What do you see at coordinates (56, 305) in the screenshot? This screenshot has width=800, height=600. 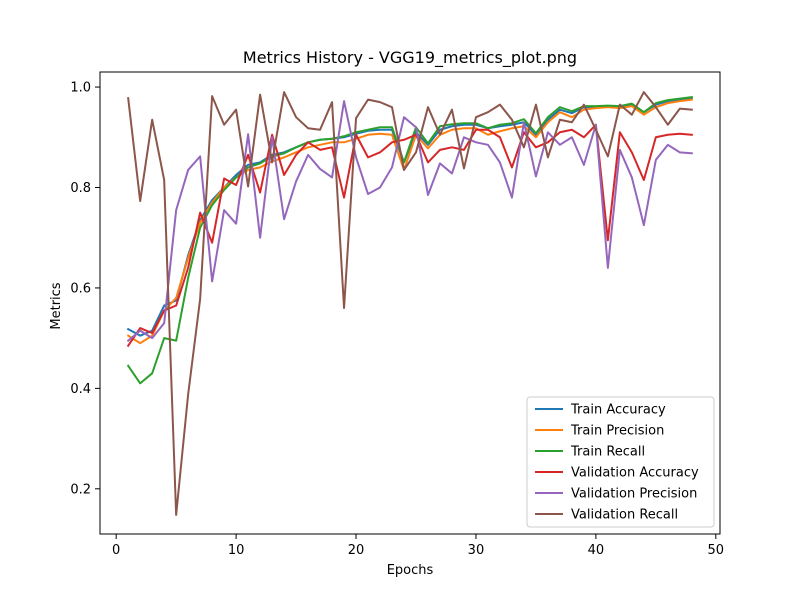 I see `y-axis-title: Metrics` at bounding box center [56, 305].